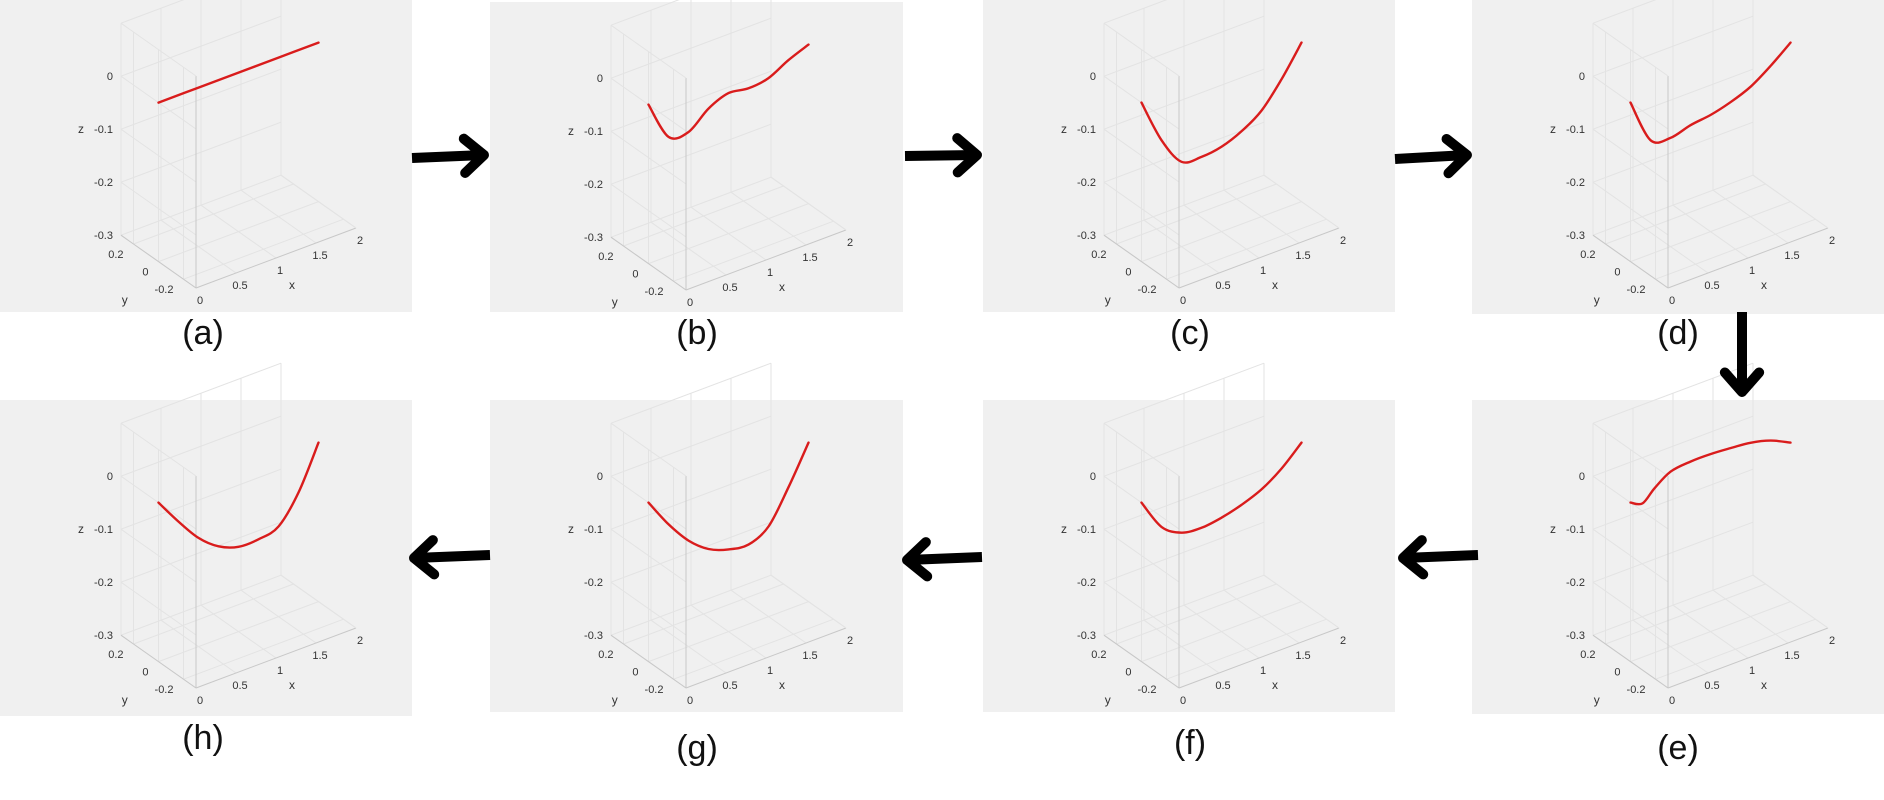 The image size is (1884, 800). What do you see at coordinates (782, 287) in the screenshot?
I see `x-axis-label: x` at bounding box center [782, 287].